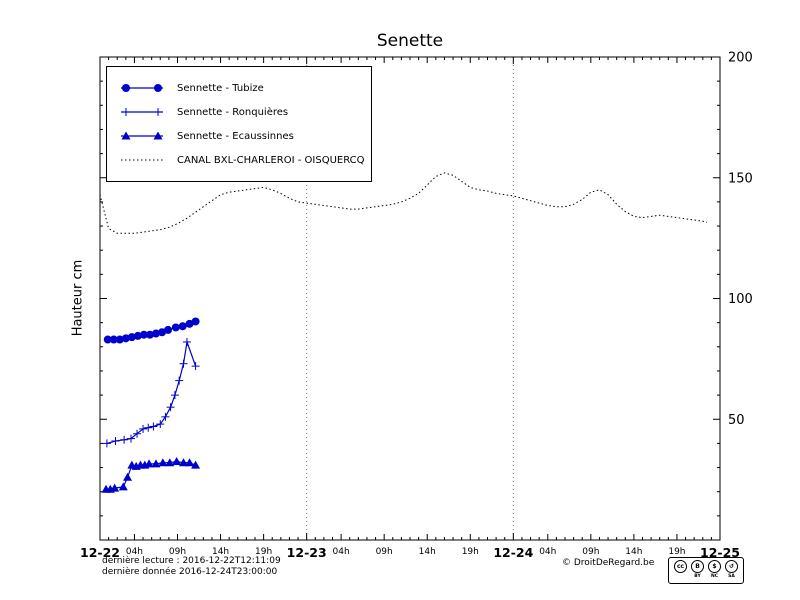 The height and width of the screenshot is (600, 800). I want to click on legend-sample-none, so click(142, 160).